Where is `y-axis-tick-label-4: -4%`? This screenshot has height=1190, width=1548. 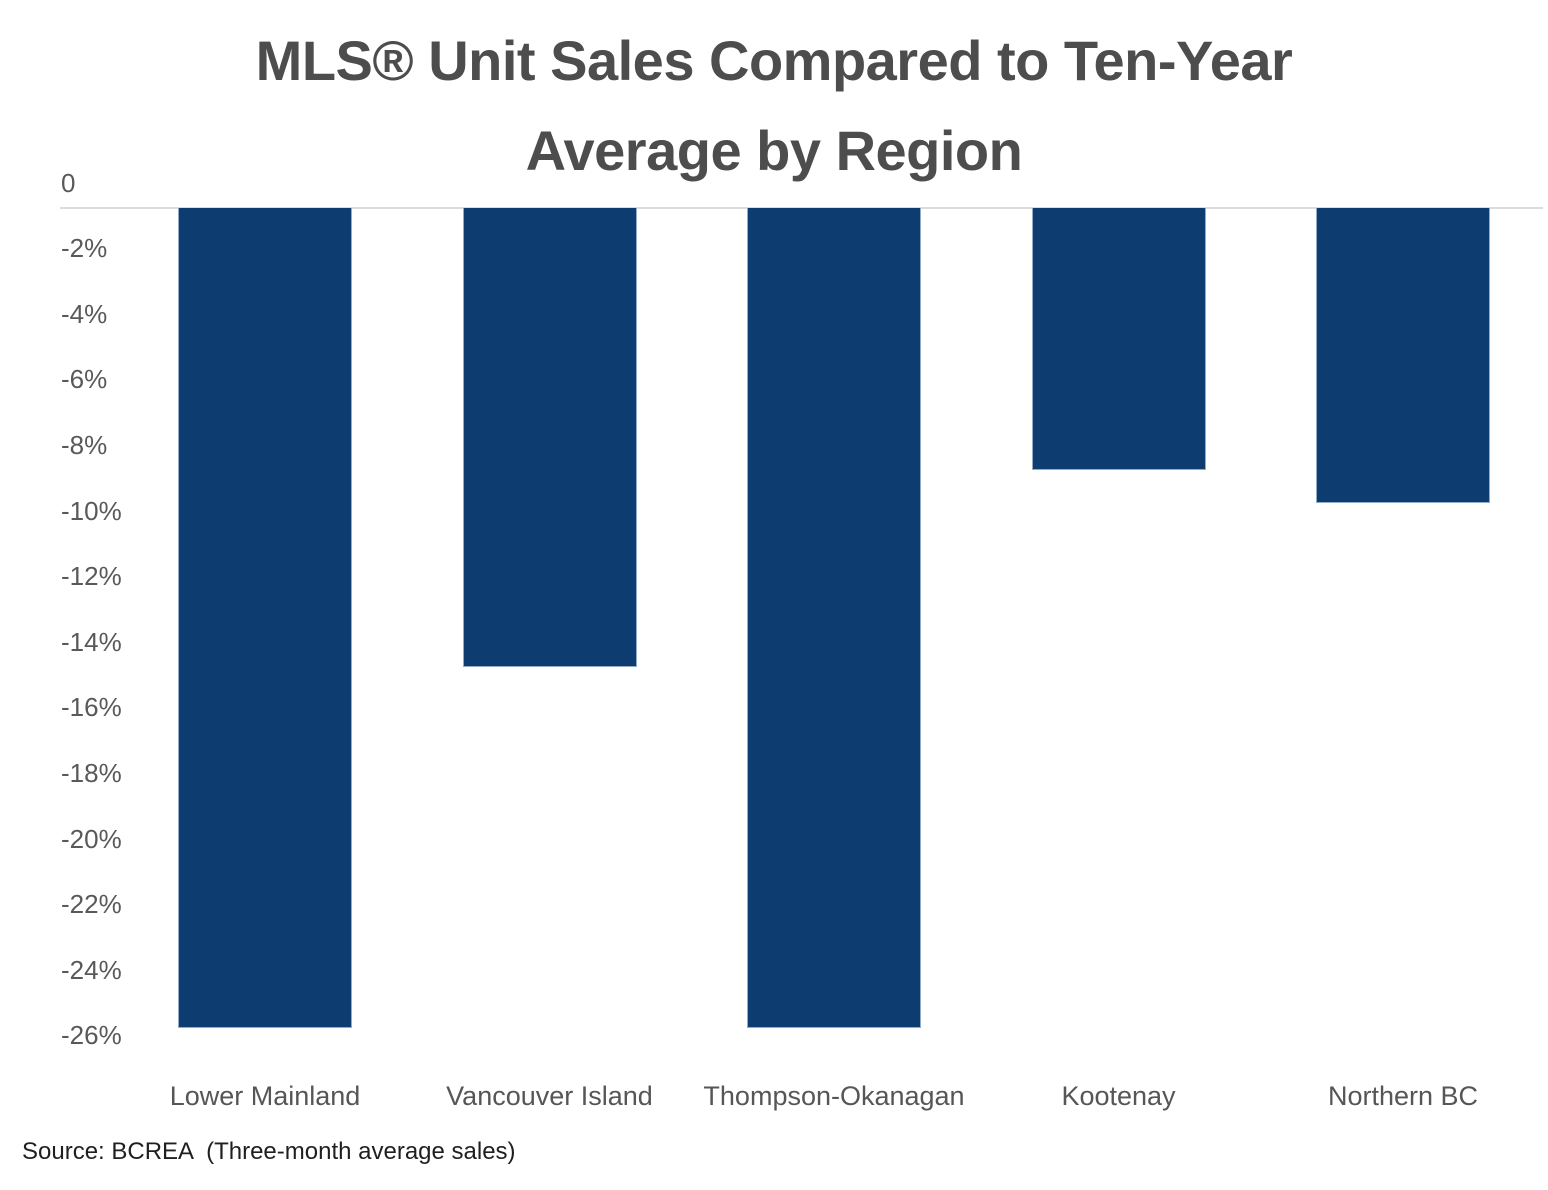
y-axis-tick-label-4: -4% is located at coordinates (84, 313).